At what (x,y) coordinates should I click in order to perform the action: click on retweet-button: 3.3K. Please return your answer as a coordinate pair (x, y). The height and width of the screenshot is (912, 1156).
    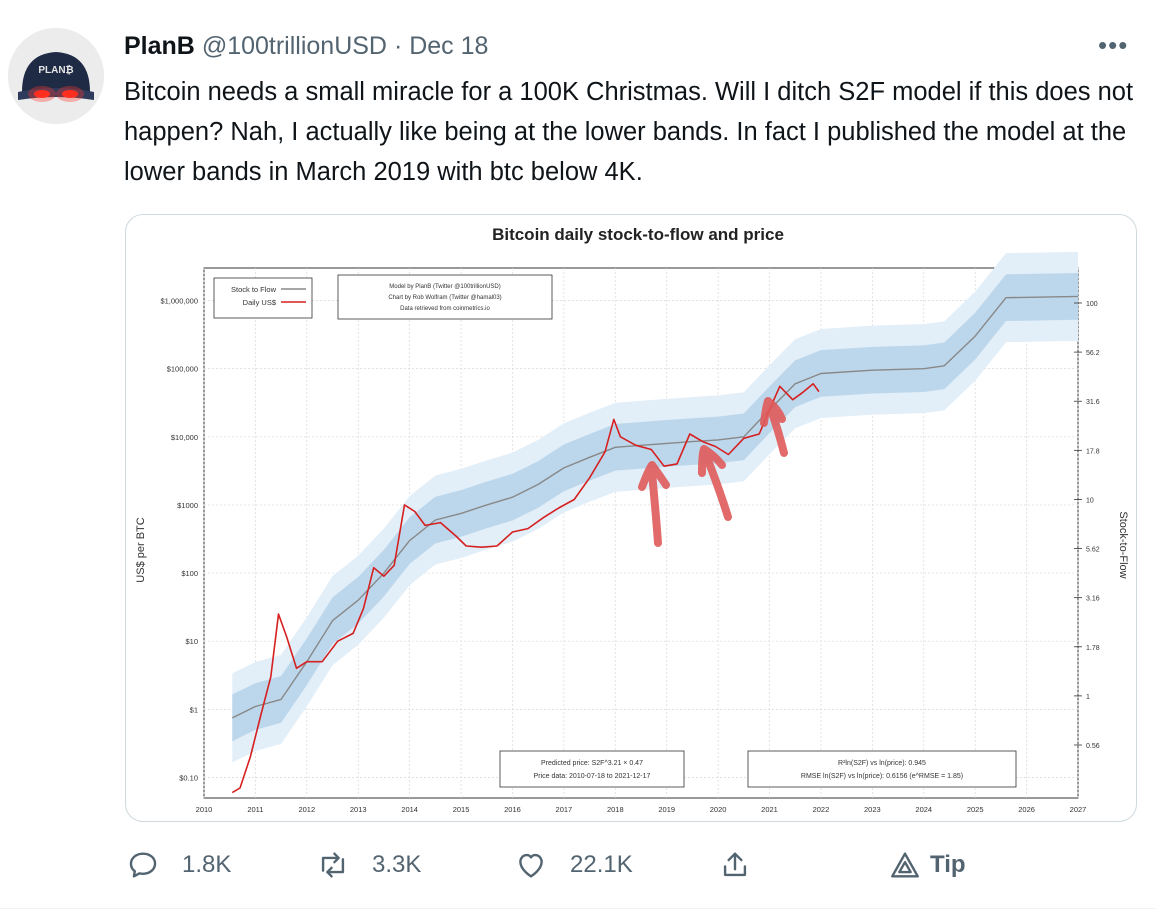
    Looking at the image, I should click on (368, 865).